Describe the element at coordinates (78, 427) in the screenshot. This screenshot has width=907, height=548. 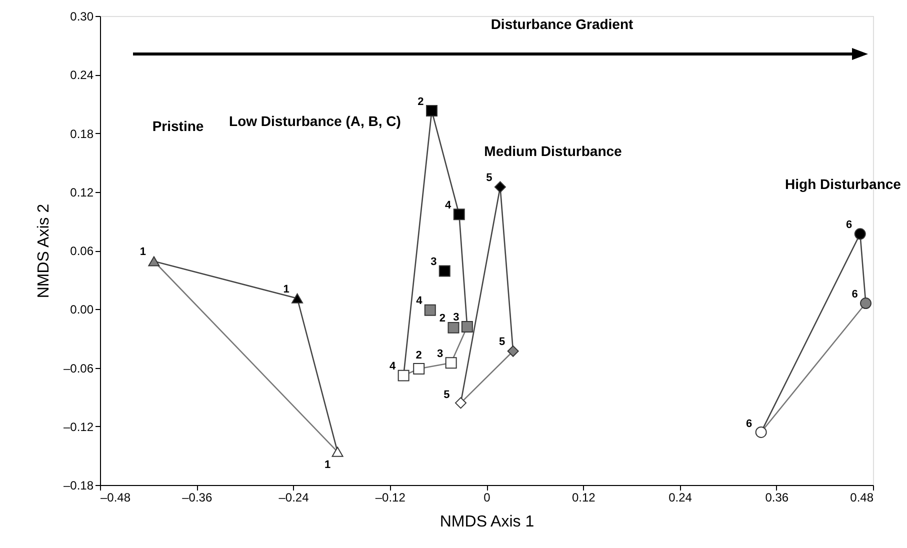
I see `y-tick-label: –0.12` at that location.